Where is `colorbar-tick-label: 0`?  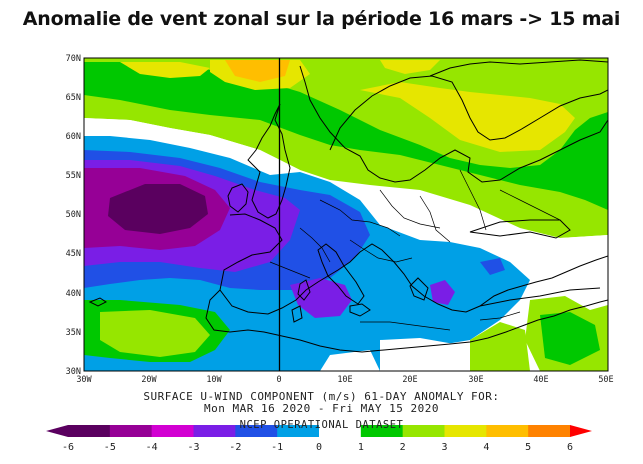
colorbar-tick-label: 0 is located at coordinates (319, 447).